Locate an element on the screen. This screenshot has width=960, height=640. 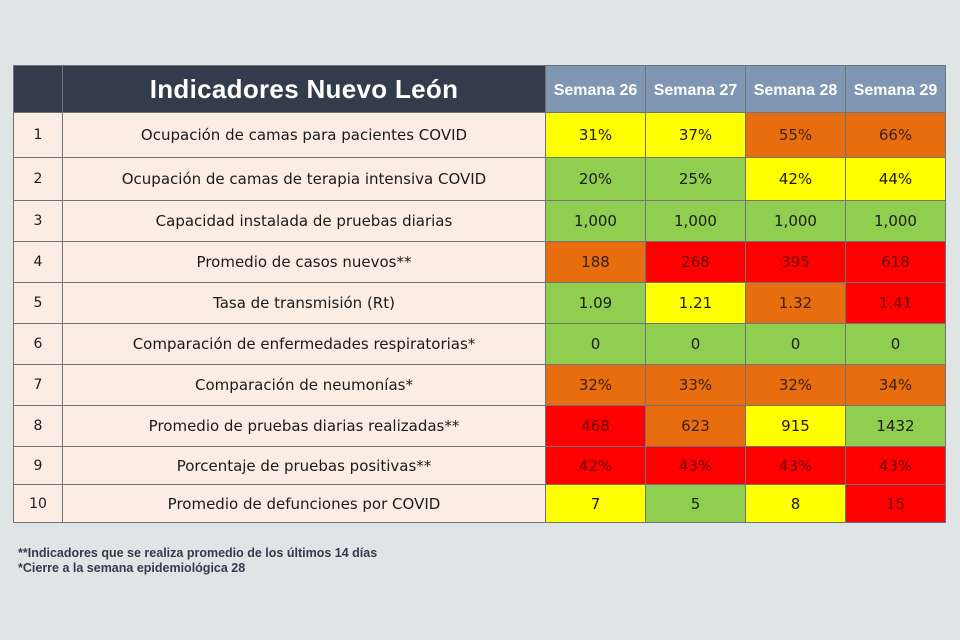
row-number: 1 is located at coordinates (38, 135).